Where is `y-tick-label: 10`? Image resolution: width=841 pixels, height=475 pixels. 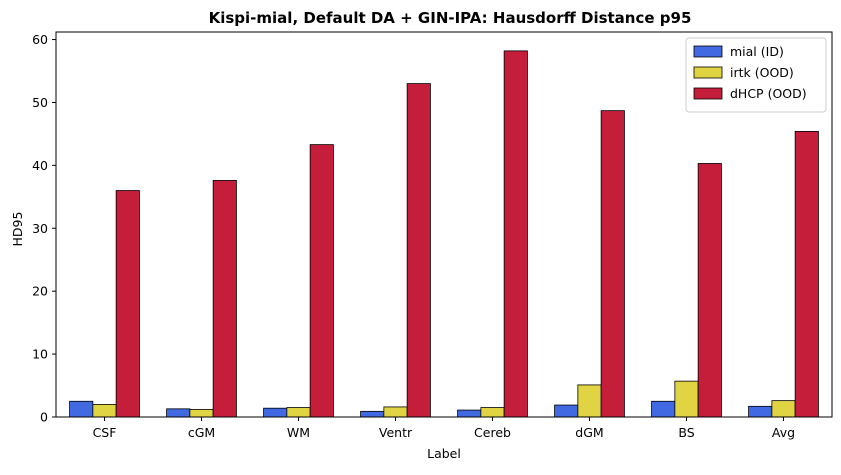
y-tick-label: 10 is located at coordinates (40, 354).